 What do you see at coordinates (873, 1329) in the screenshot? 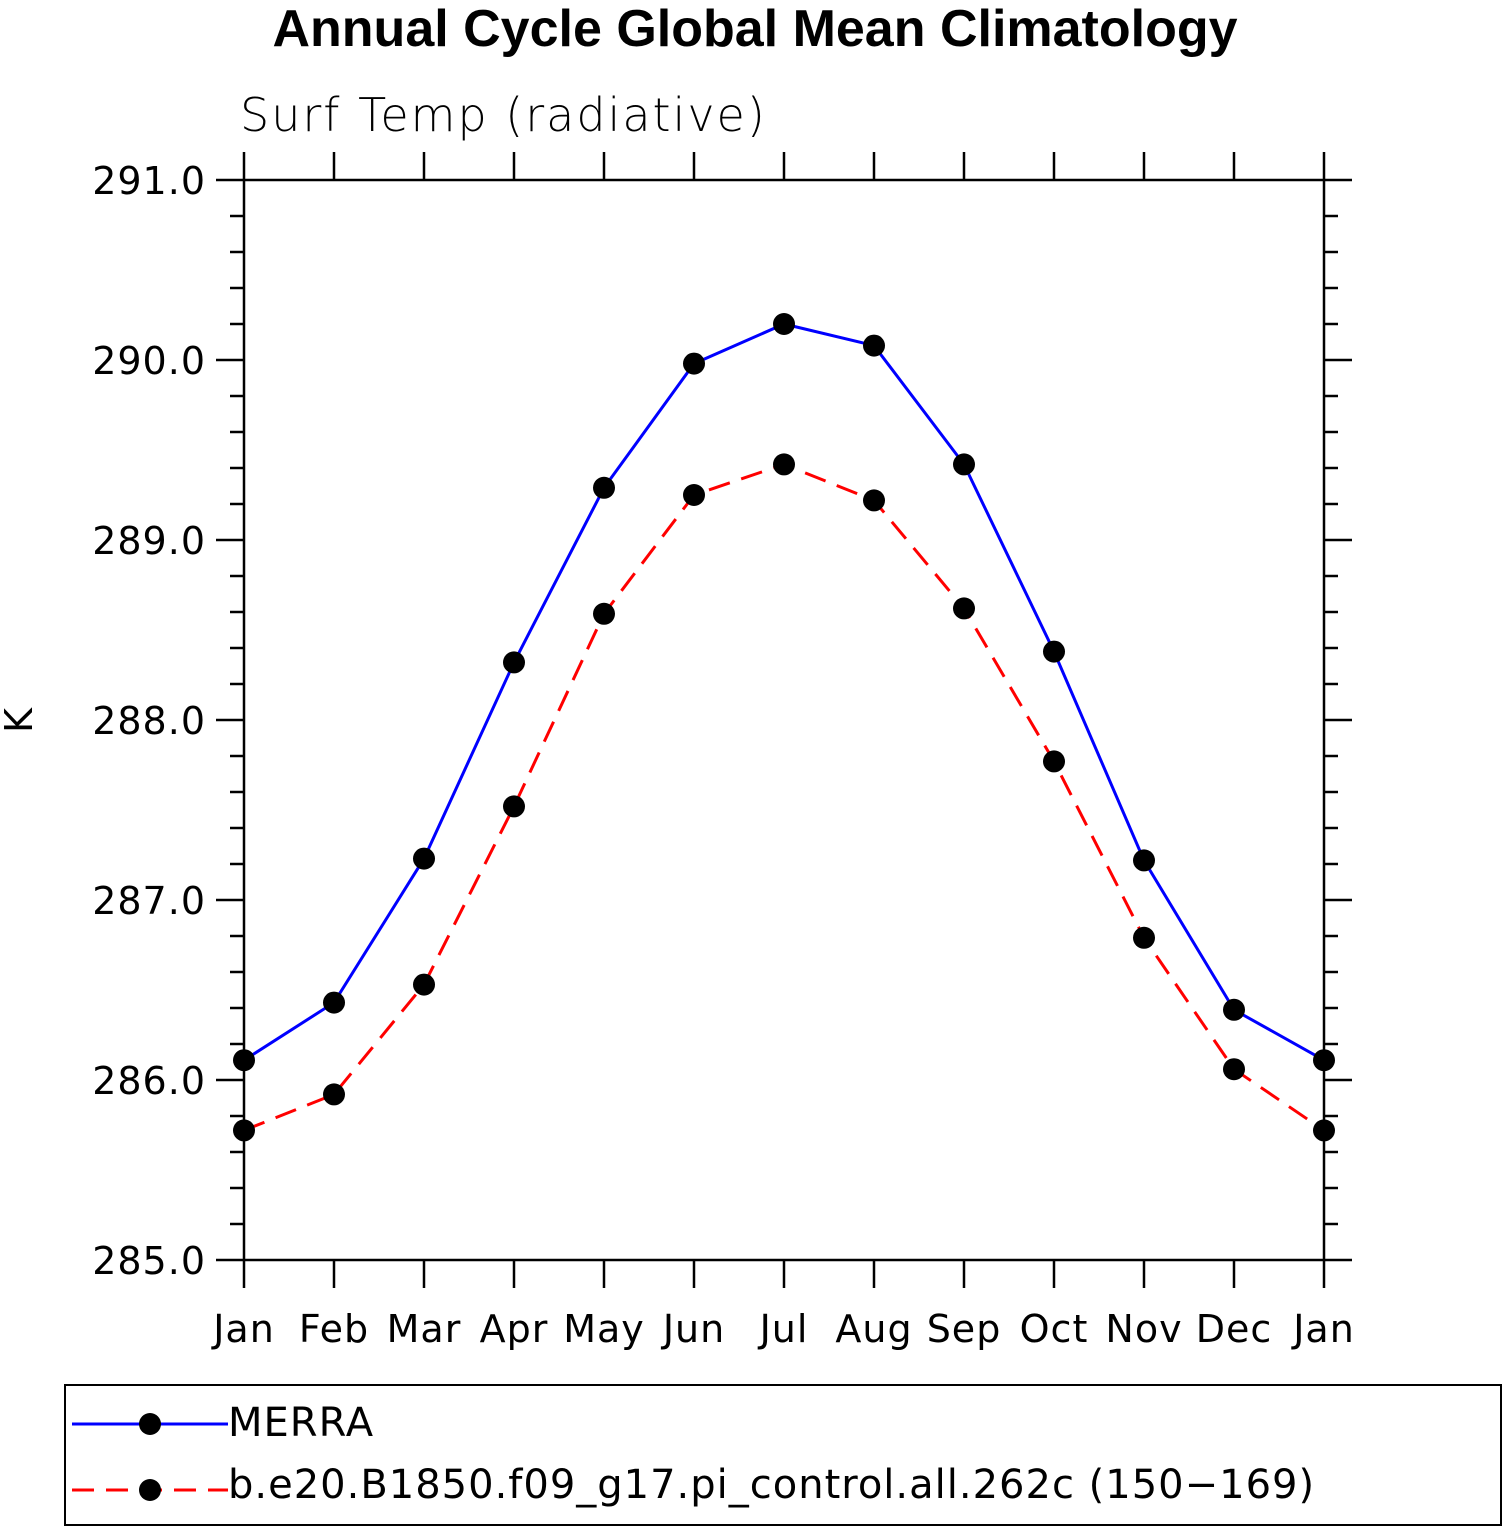
I see `x-tick-label: Aug` at bounding box center [873, 1329].